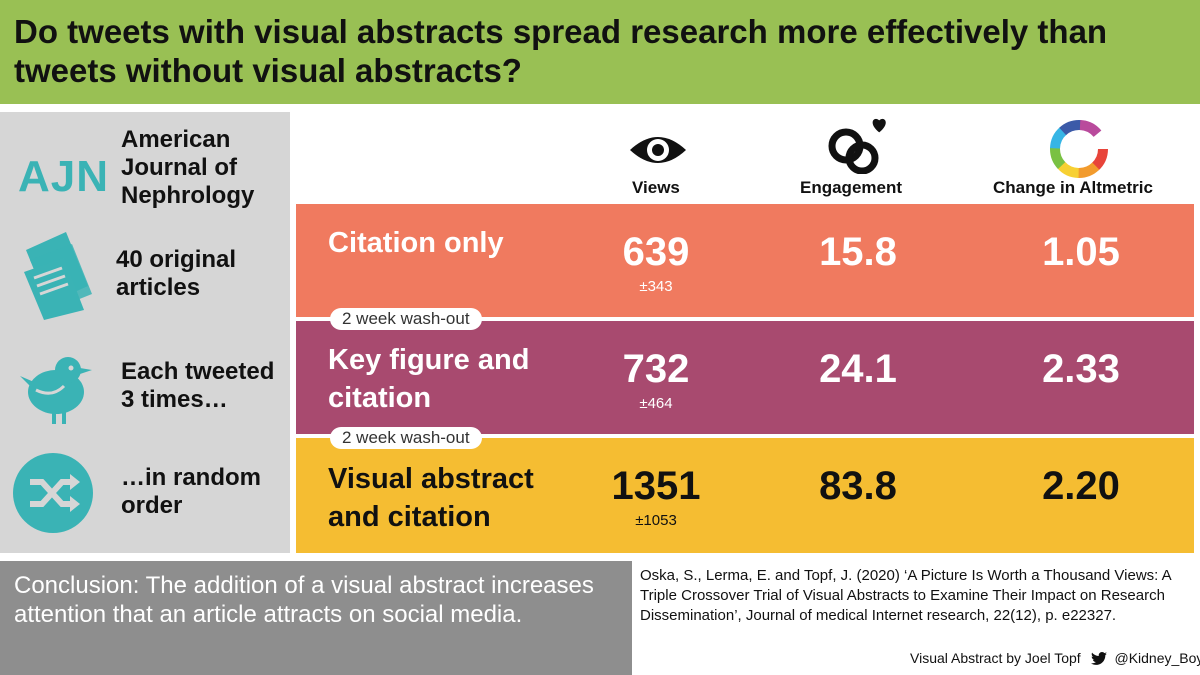  Describe the element at coordinates (416, 243) in the screenshot. I see `row-label: Citation only` at that location.